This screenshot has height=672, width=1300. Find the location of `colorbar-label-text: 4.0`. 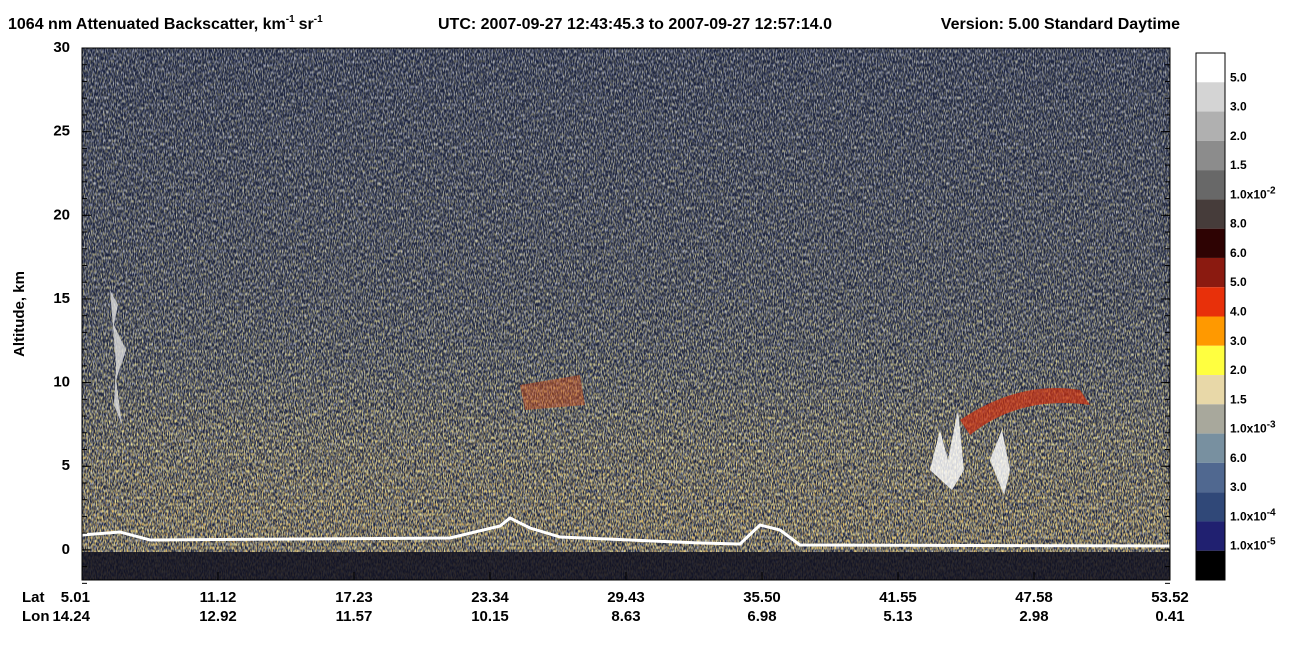

colorbar-label-text: 4.0 is located at coordinates (1238, 312).